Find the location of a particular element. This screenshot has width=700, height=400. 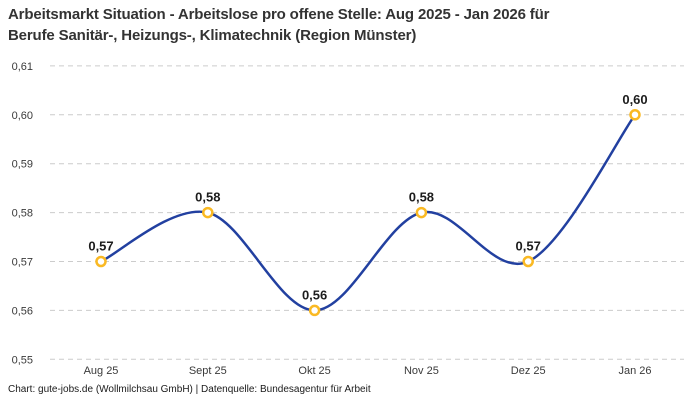

y-tick-label: 0,57 is located at coordinates (22, 263).